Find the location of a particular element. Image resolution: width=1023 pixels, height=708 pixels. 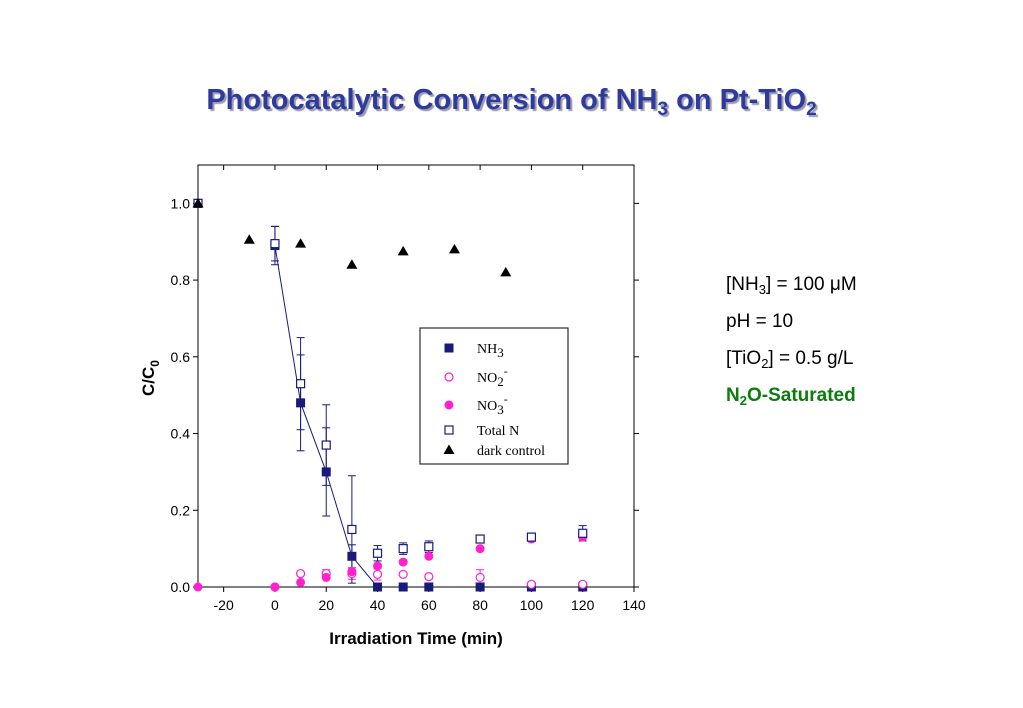

legend-label: dark control is located at coordinates (511, 451).